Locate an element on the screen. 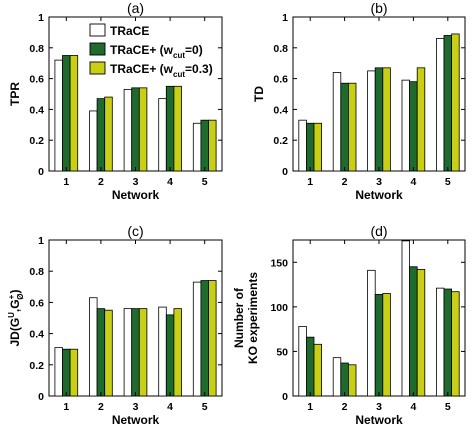 The width and height of the screenshot is (474, 428). panel-title: (c) is located at coordinates (135, 231).